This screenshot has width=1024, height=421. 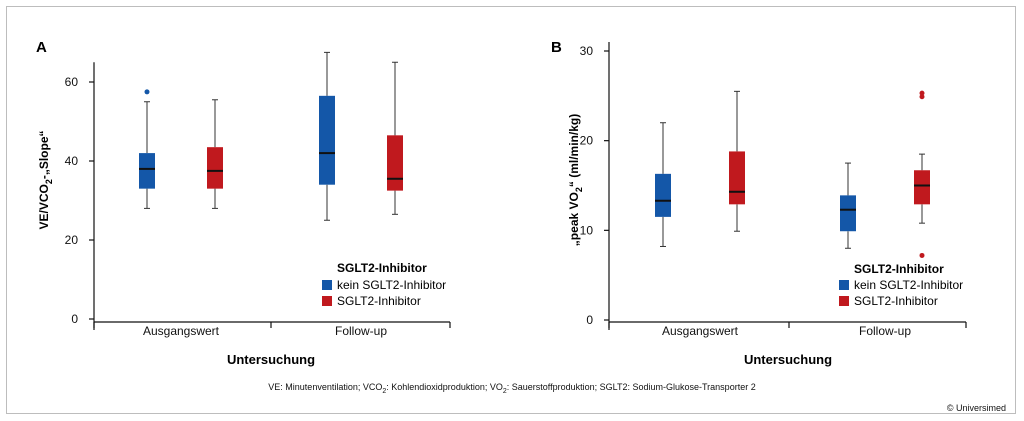 What do you see at coordinates (41, 47) in the screenshot?
I see `panel-label-a: A` at bounding box center [41, 47].